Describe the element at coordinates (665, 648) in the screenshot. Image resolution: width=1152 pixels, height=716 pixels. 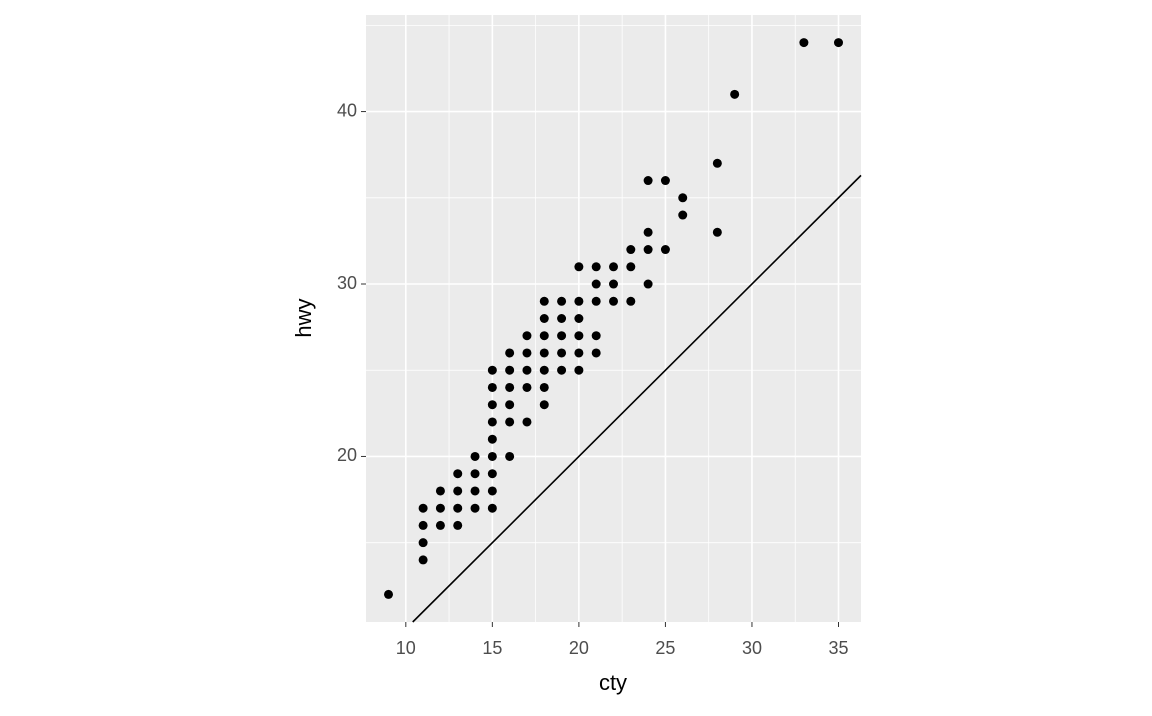
I see `x-tick-label: 25` at that location.